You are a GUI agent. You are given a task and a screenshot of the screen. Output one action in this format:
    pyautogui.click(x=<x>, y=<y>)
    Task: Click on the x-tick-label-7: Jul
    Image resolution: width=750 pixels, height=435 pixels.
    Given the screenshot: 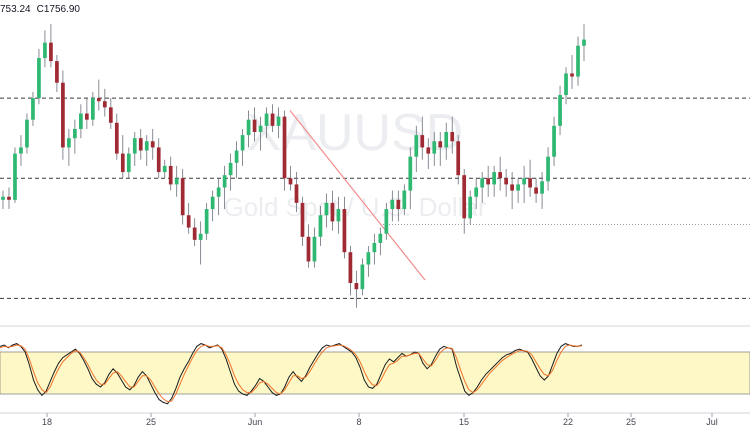 What is the action you would take?
    pyautogui.click(x=712, y=422)
    